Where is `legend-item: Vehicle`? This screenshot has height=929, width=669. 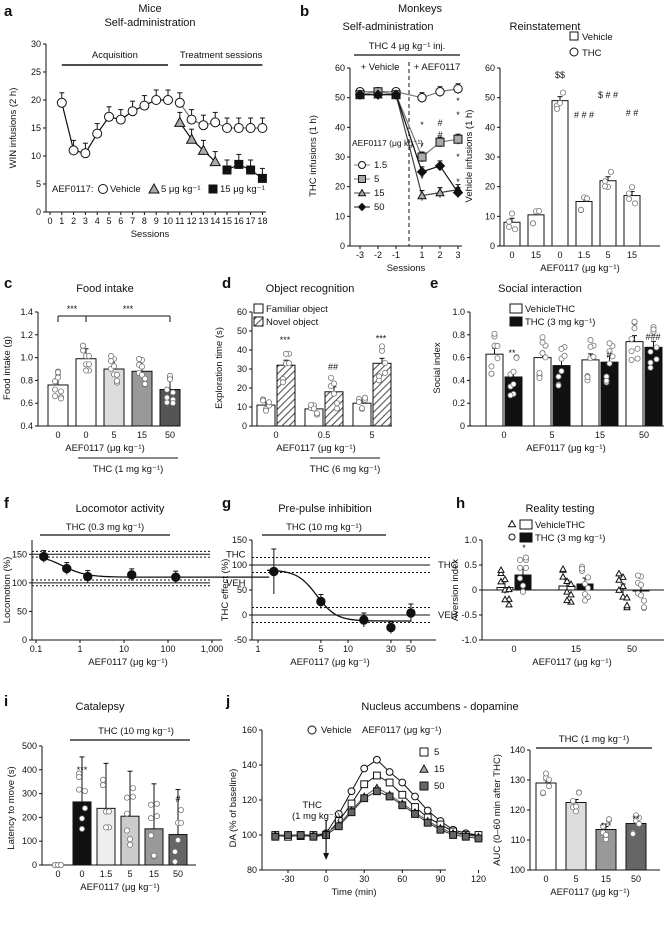 legend-item: Vehicle is located at coordinates (125, 189).